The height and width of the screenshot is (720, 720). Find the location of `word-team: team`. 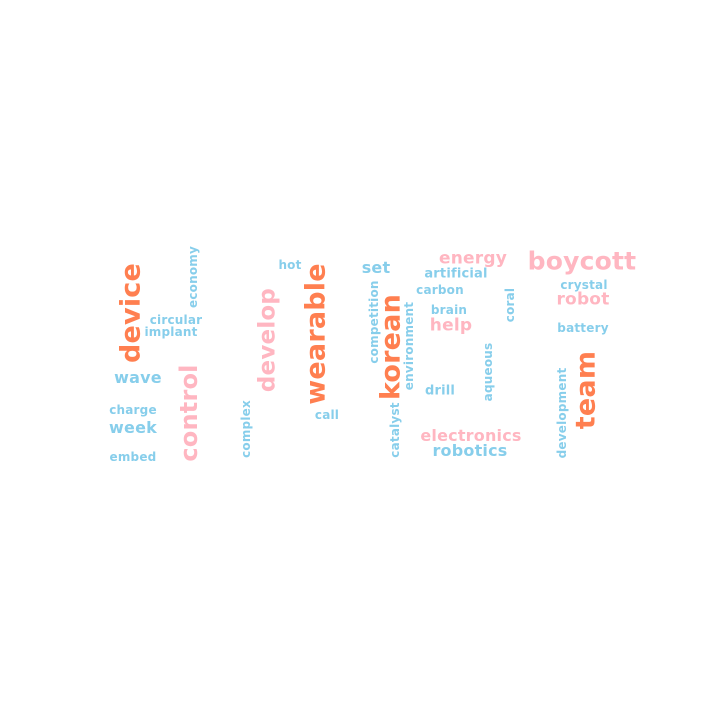

word-team: team is located at coordinates (586, 390).